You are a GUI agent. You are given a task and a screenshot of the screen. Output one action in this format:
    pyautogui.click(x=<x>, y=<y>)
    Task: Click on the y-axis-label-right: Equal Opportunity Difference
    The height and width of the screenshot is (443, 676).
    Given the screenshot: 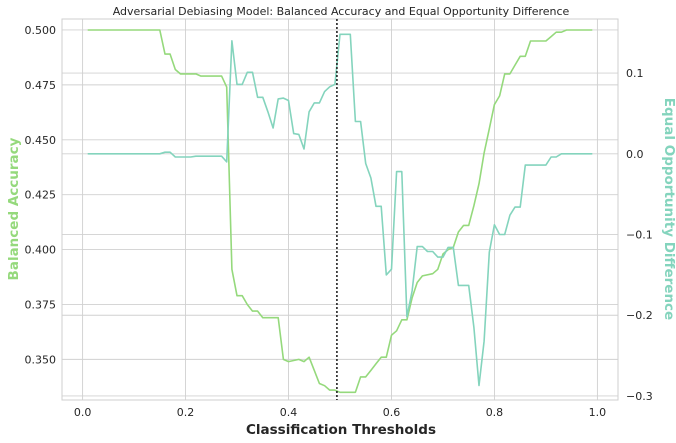 What is the action you would take?
    pyautogui.click(x=668, y=209)
    